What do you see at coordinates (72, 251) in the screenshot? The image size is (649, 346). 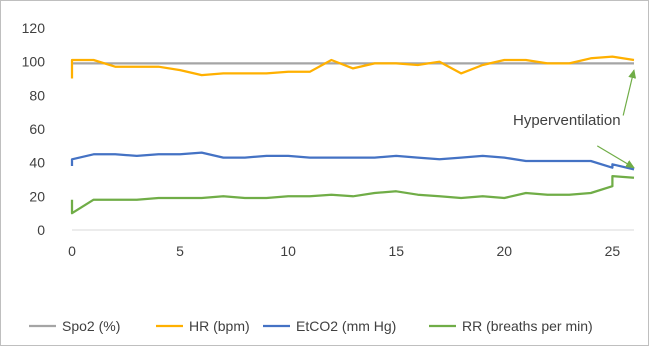 I see `x-tick-label: 0` at bounding box center [72, 251].